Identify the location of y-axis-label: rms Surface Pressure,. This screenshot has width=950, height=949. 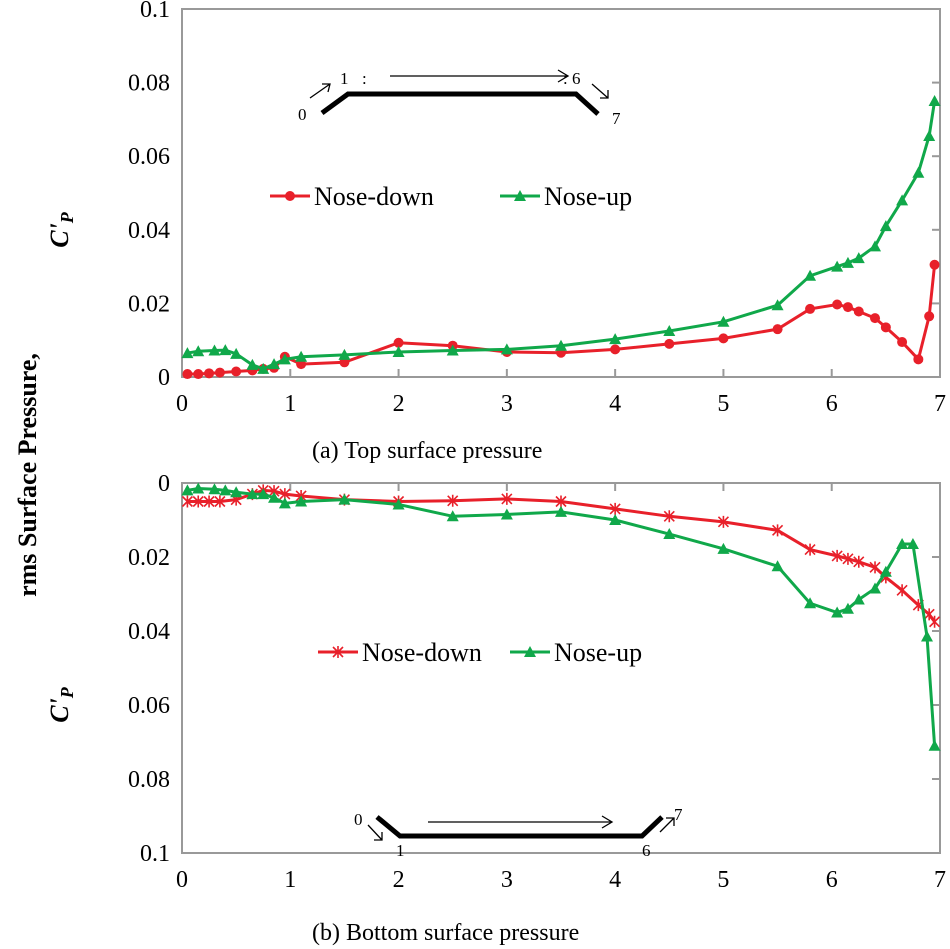
(27, 475).